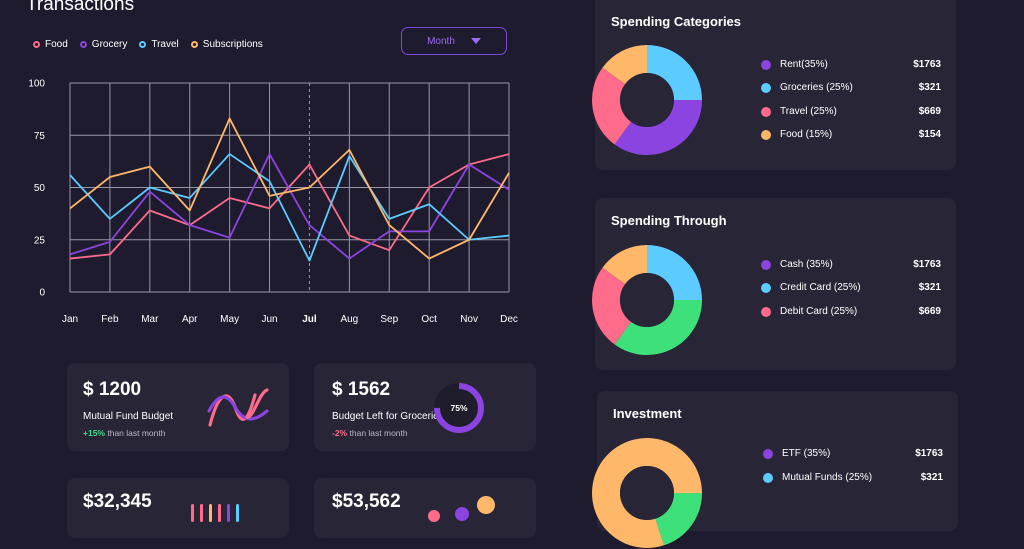  I want to click on row-label: Travel (25%), so click(808, 111).